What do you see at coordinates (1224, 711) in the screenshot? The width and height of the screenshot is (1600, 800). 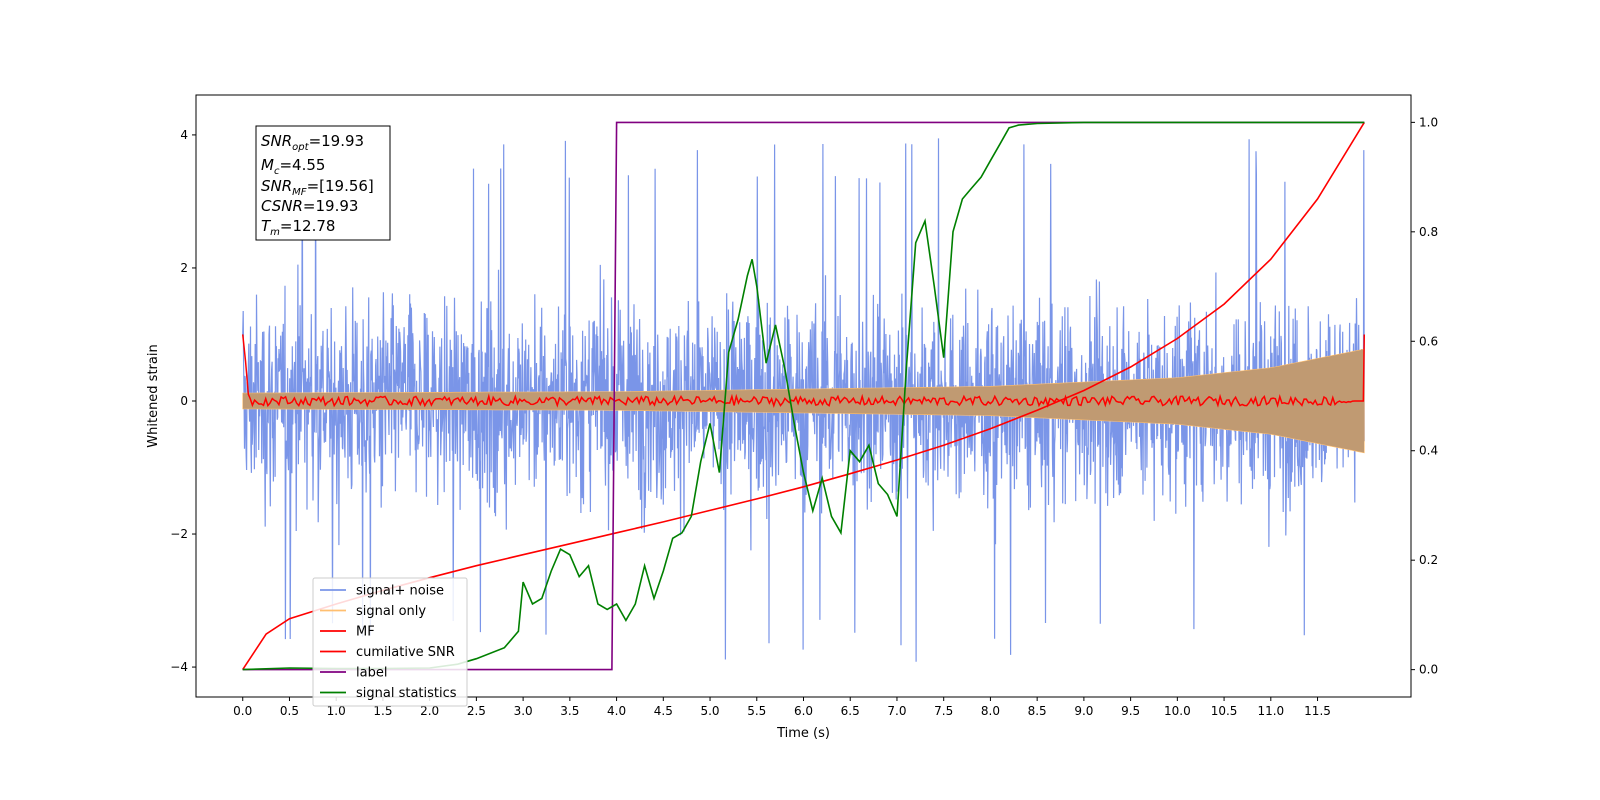 I see `x-tick-label: 10.5` at bounding box center [1224, 711].